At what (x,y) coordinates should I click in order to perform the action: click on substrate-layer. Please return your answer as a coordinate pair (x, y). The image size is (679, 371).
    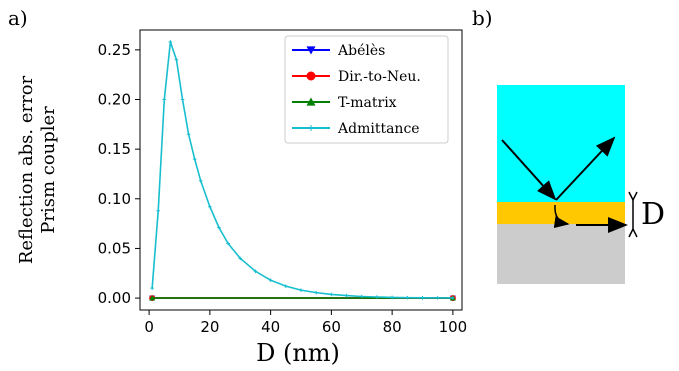
    Looking at the image, I should click on (561, 254).